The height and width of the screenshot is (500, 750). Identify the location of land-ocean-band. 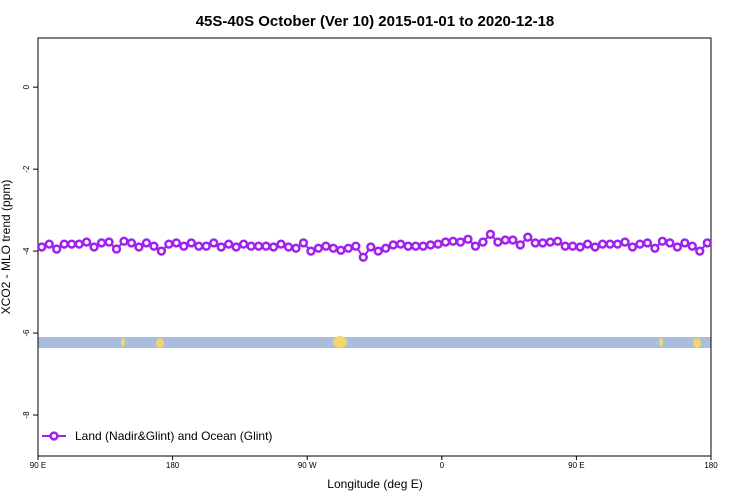
(374, 342).